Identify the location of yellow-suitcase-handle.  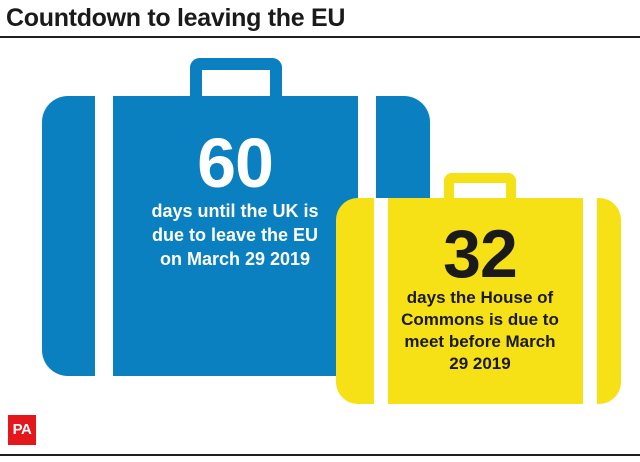
(480, 193).